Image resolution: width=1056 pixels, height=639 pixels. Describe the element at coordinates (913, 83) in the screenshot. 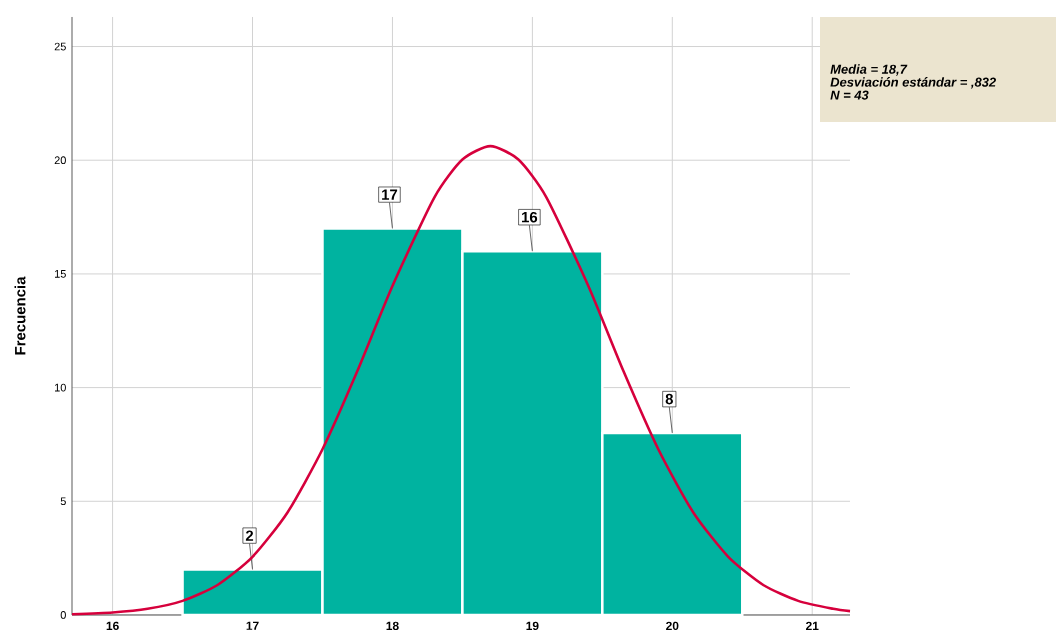

I see `annotation: Desviación estándar = ,832` at that location.